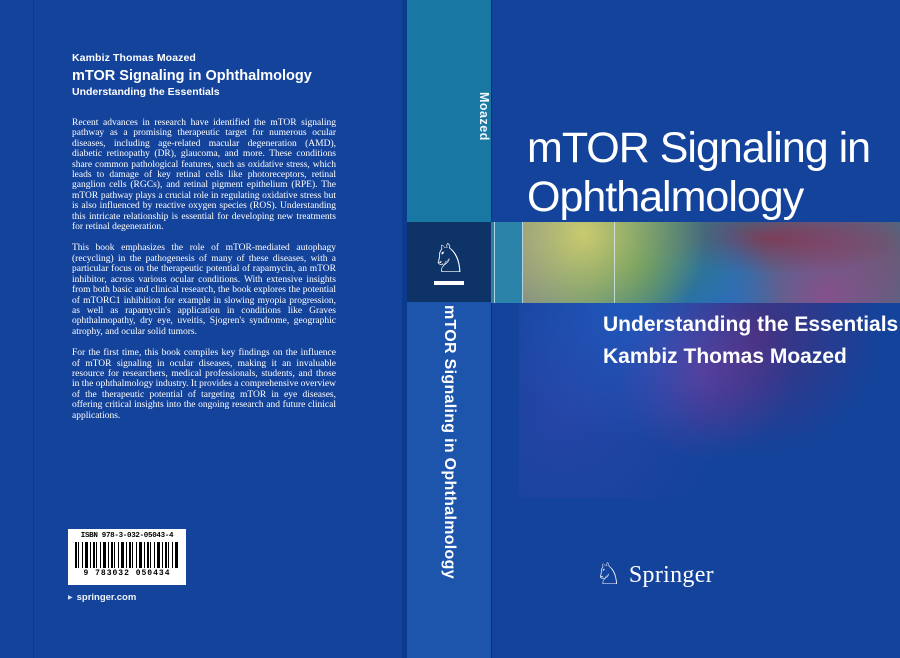 The image size is (900, 658). Describe the element at coordinates (127, 536) in the screenshot. I see `isbn-label: ISBN 978-3-032-05043-4` at that location.